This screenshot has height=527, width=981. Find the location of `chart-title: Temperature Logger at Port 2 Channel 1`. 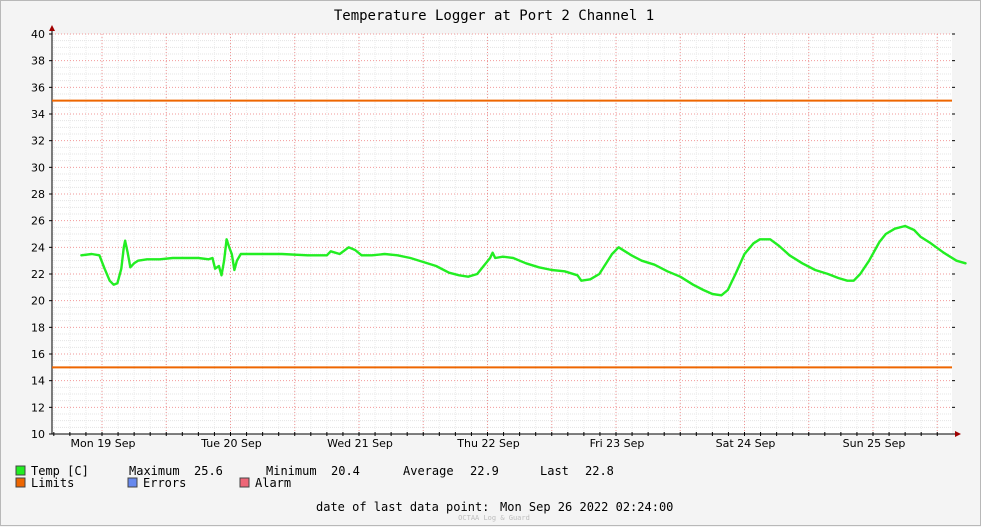

chart-title: Temperature Logger at Port 2 Channel 1 is located at coordinates (494, 16).